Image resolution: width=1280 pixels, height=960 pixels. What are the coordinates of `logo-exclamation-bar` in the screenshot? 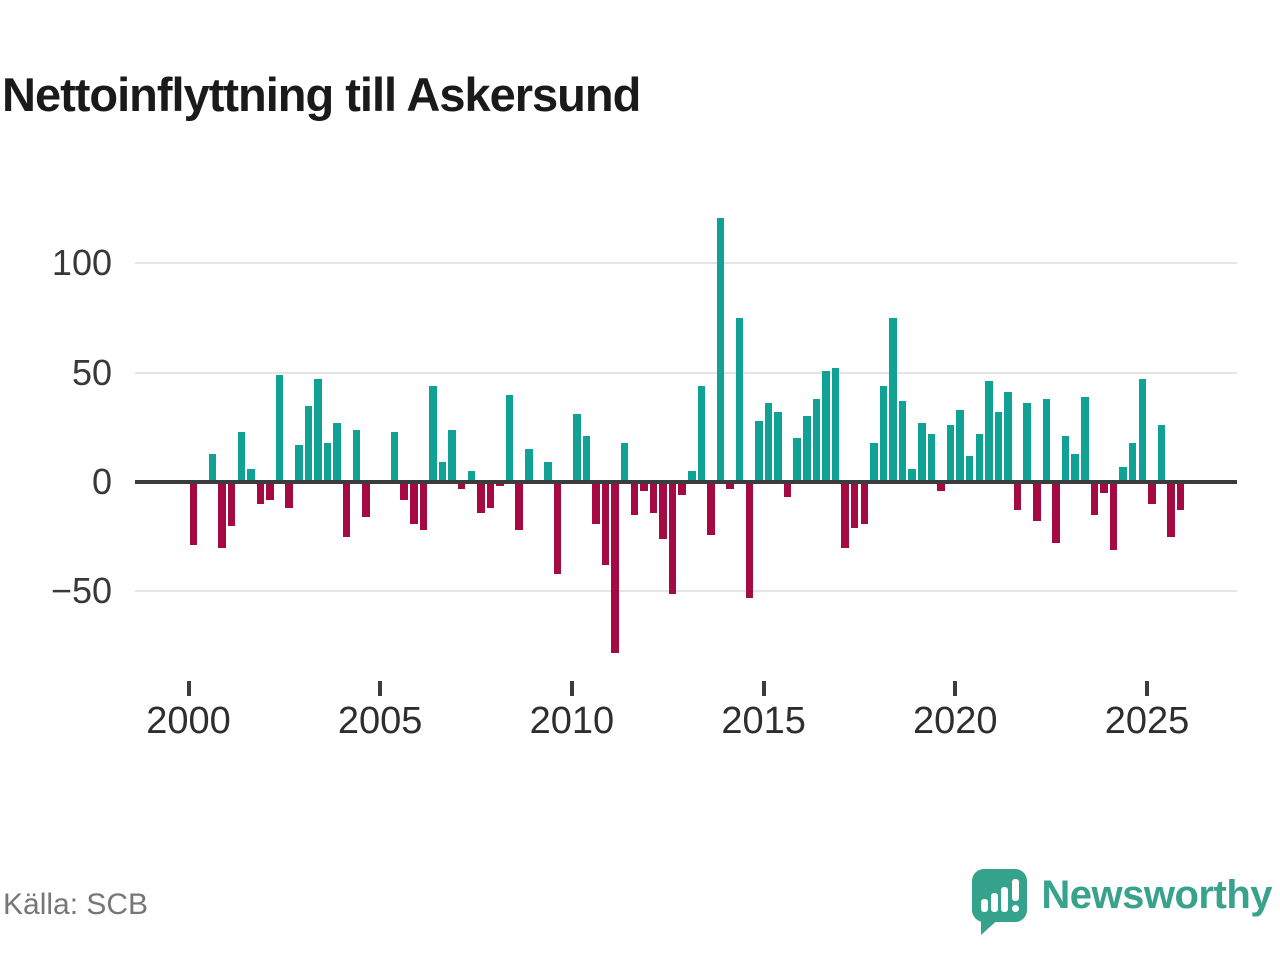 It's located at (1016, 889).